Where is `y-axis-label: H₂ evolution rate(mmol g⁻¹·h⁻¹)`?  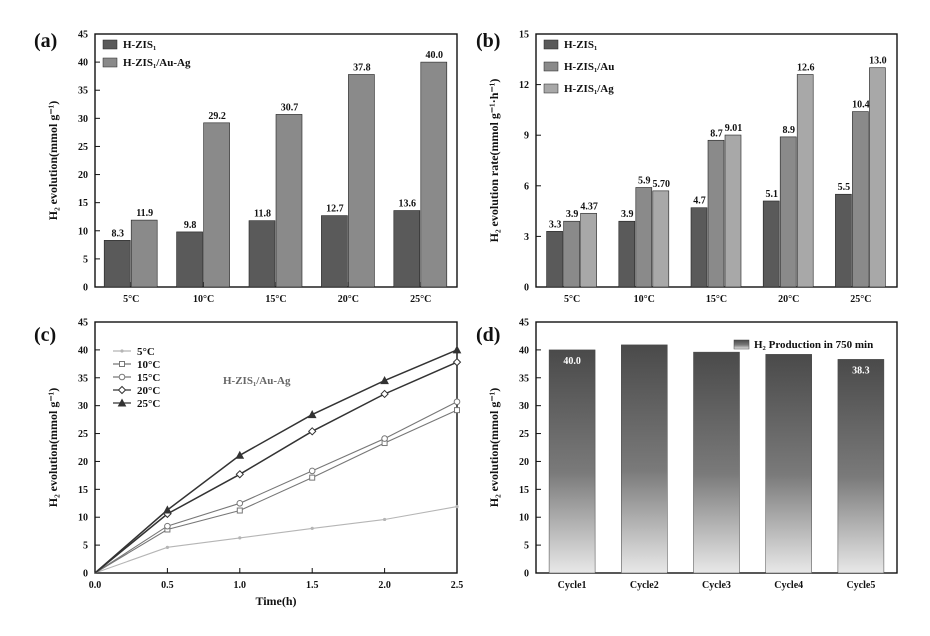
y-axis-label: H₂ evolution rate(mmol g⁻¹·h⁻¹) is located at coordinates (494, 161).